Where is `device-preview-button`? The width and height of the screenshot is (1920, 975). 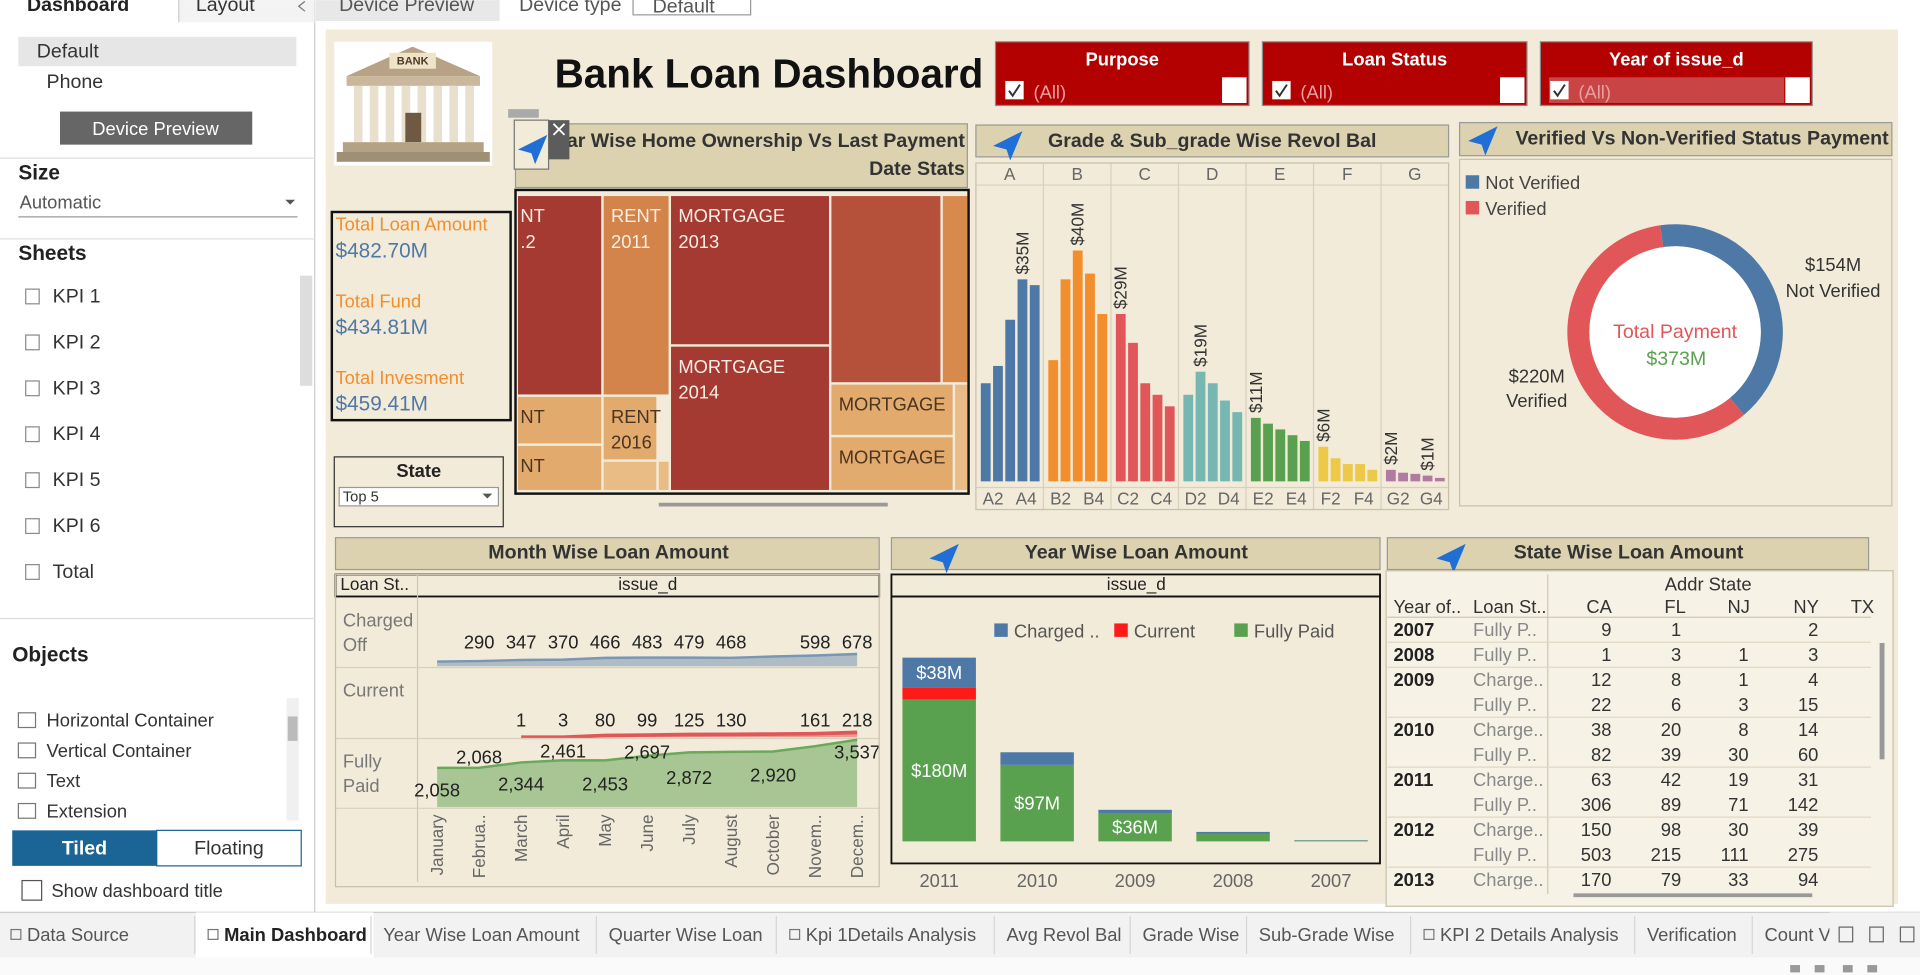 device-preview-button is located at coordinates (156, 128).